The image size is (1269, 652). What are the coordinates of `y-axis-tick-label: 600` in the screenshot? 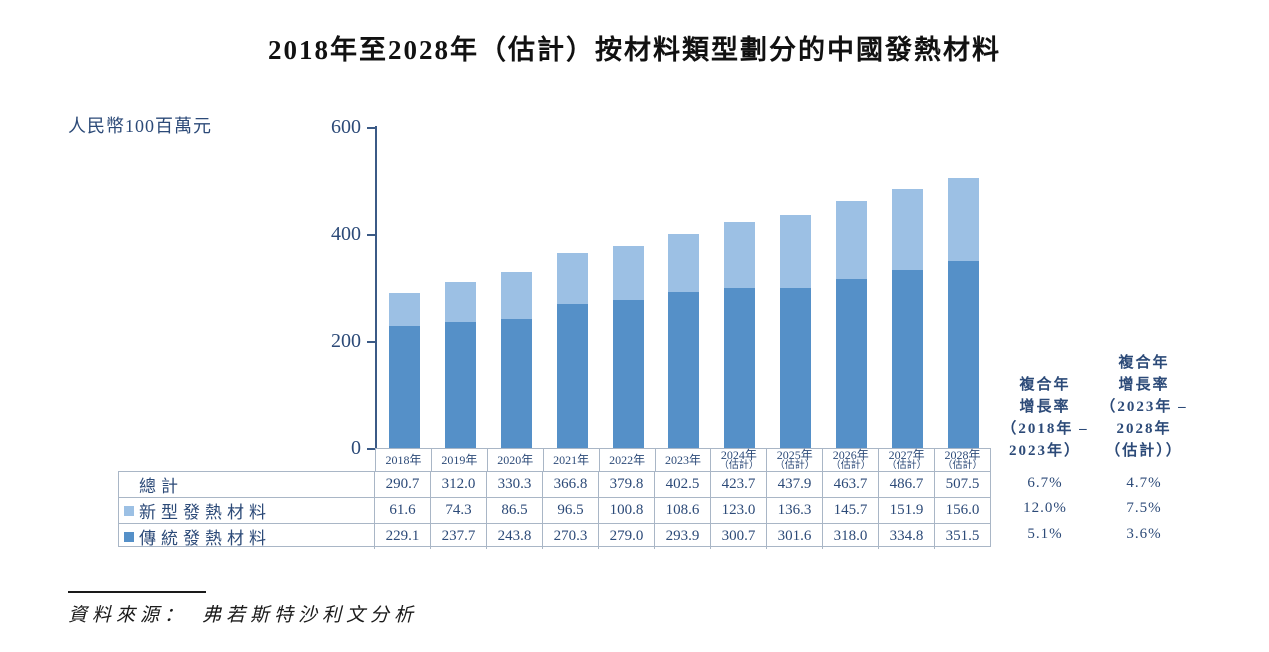 It's located at (346, 127).